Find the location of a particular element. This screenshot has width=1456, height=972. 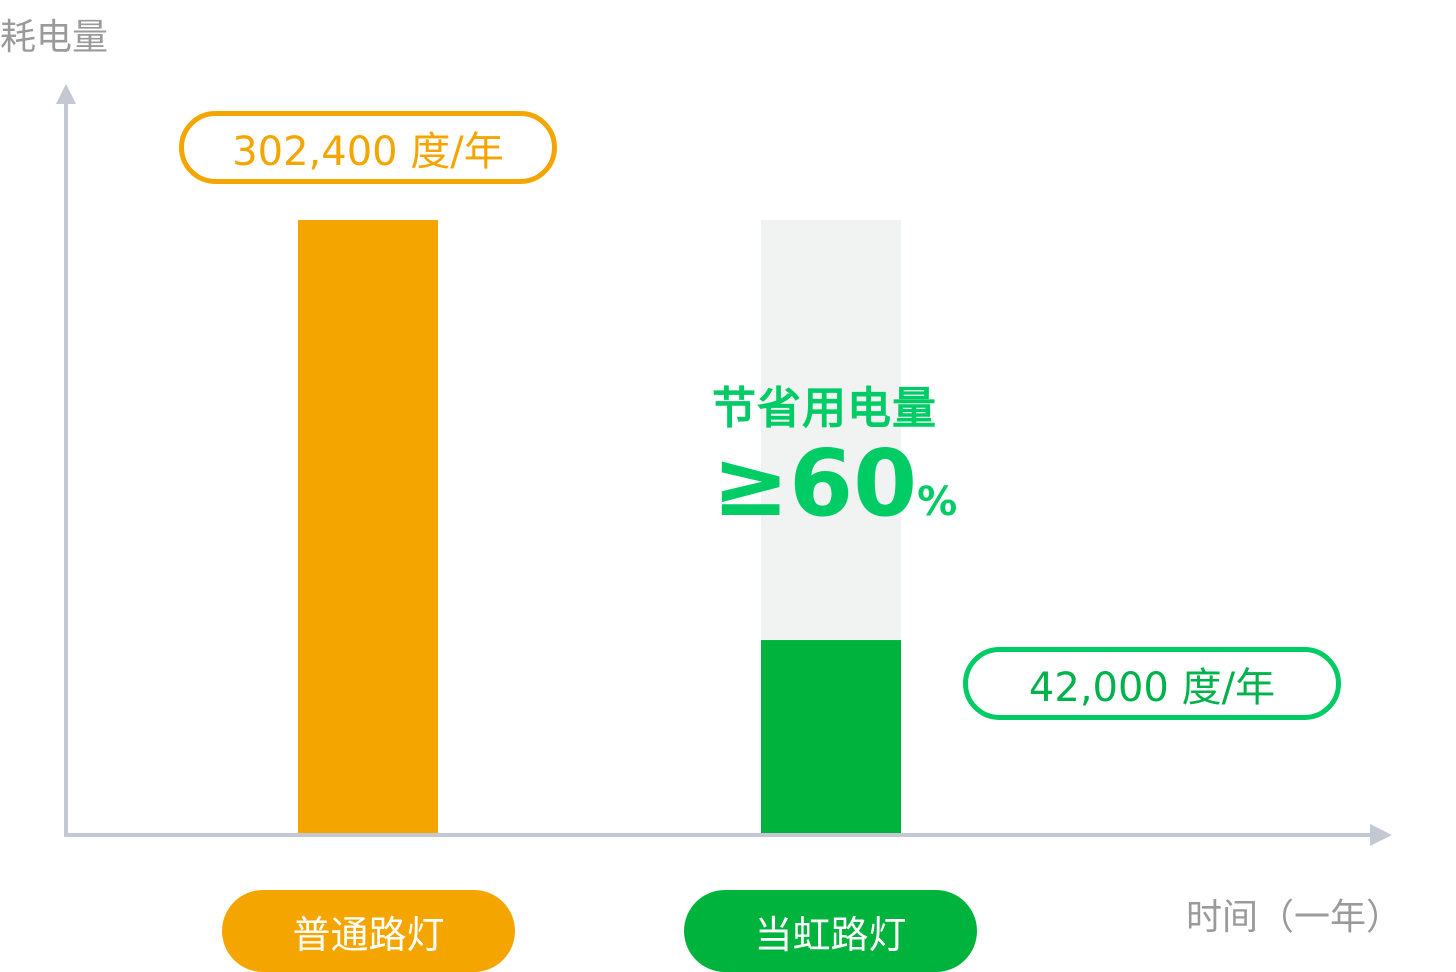

y-axis-label: 耗电量 is located at coordinates (54, 37).